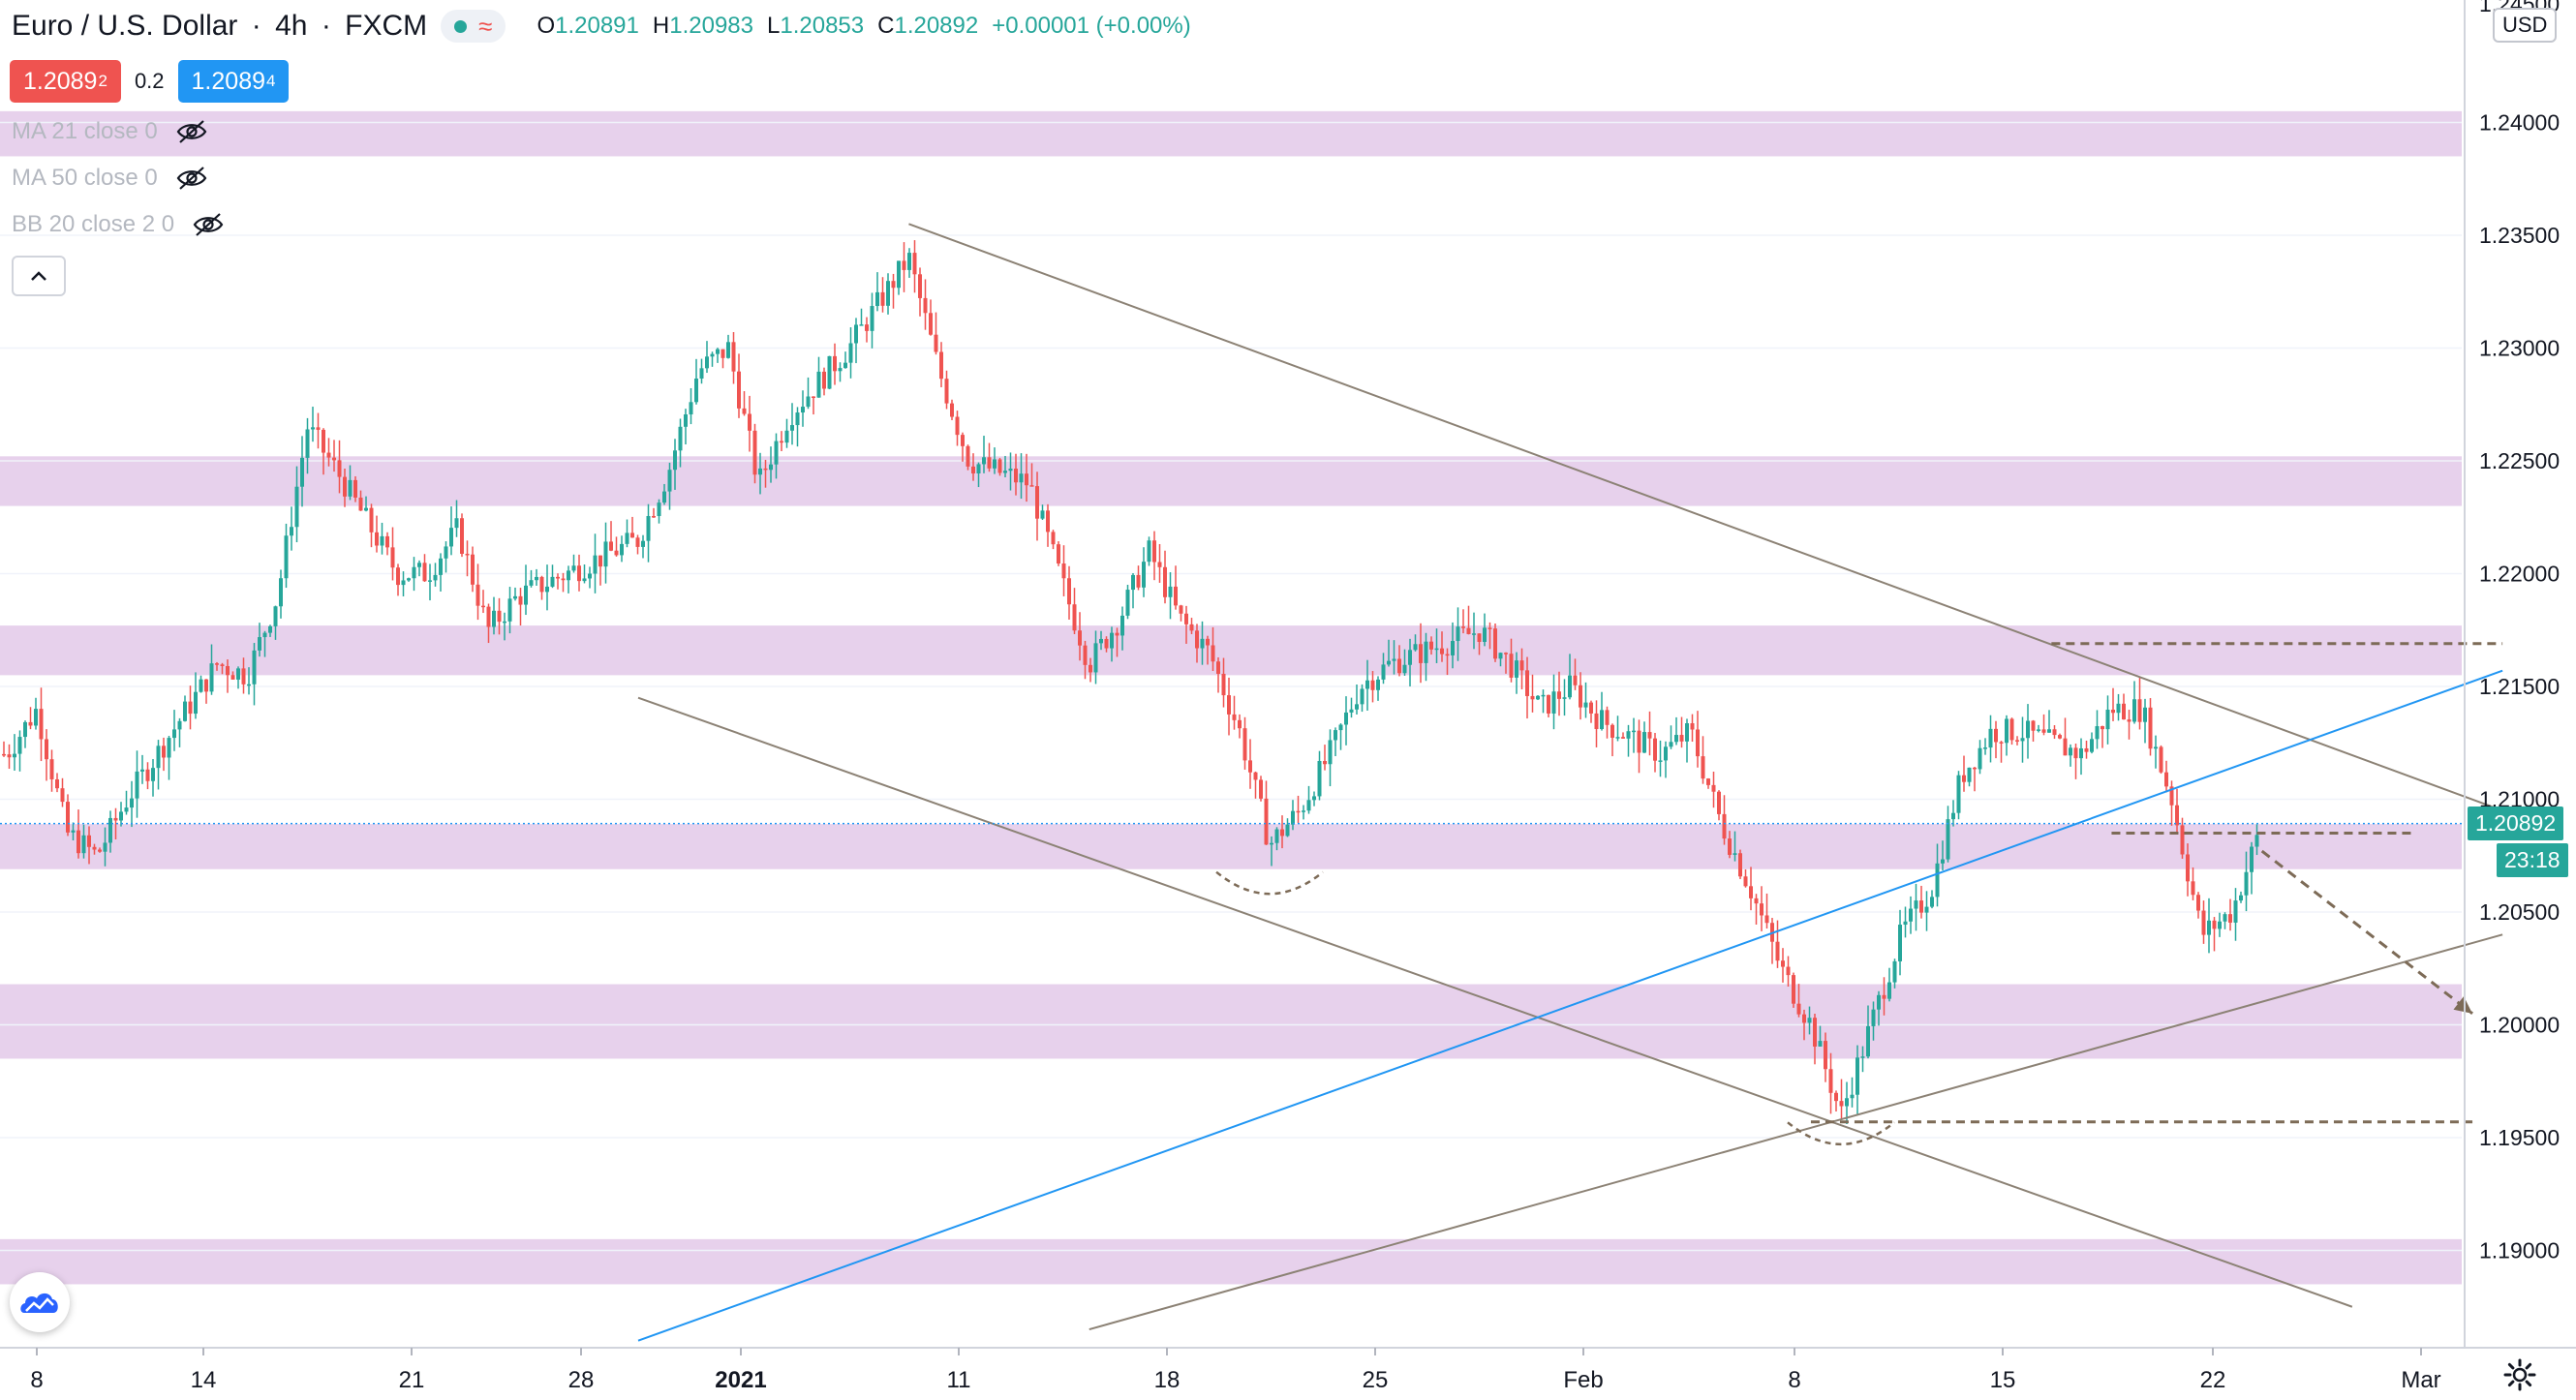  What do you see at coordinates (412, 1380) in the screenshot?
I see `time-tick-label: 21` at bounding box center [412, 1380].